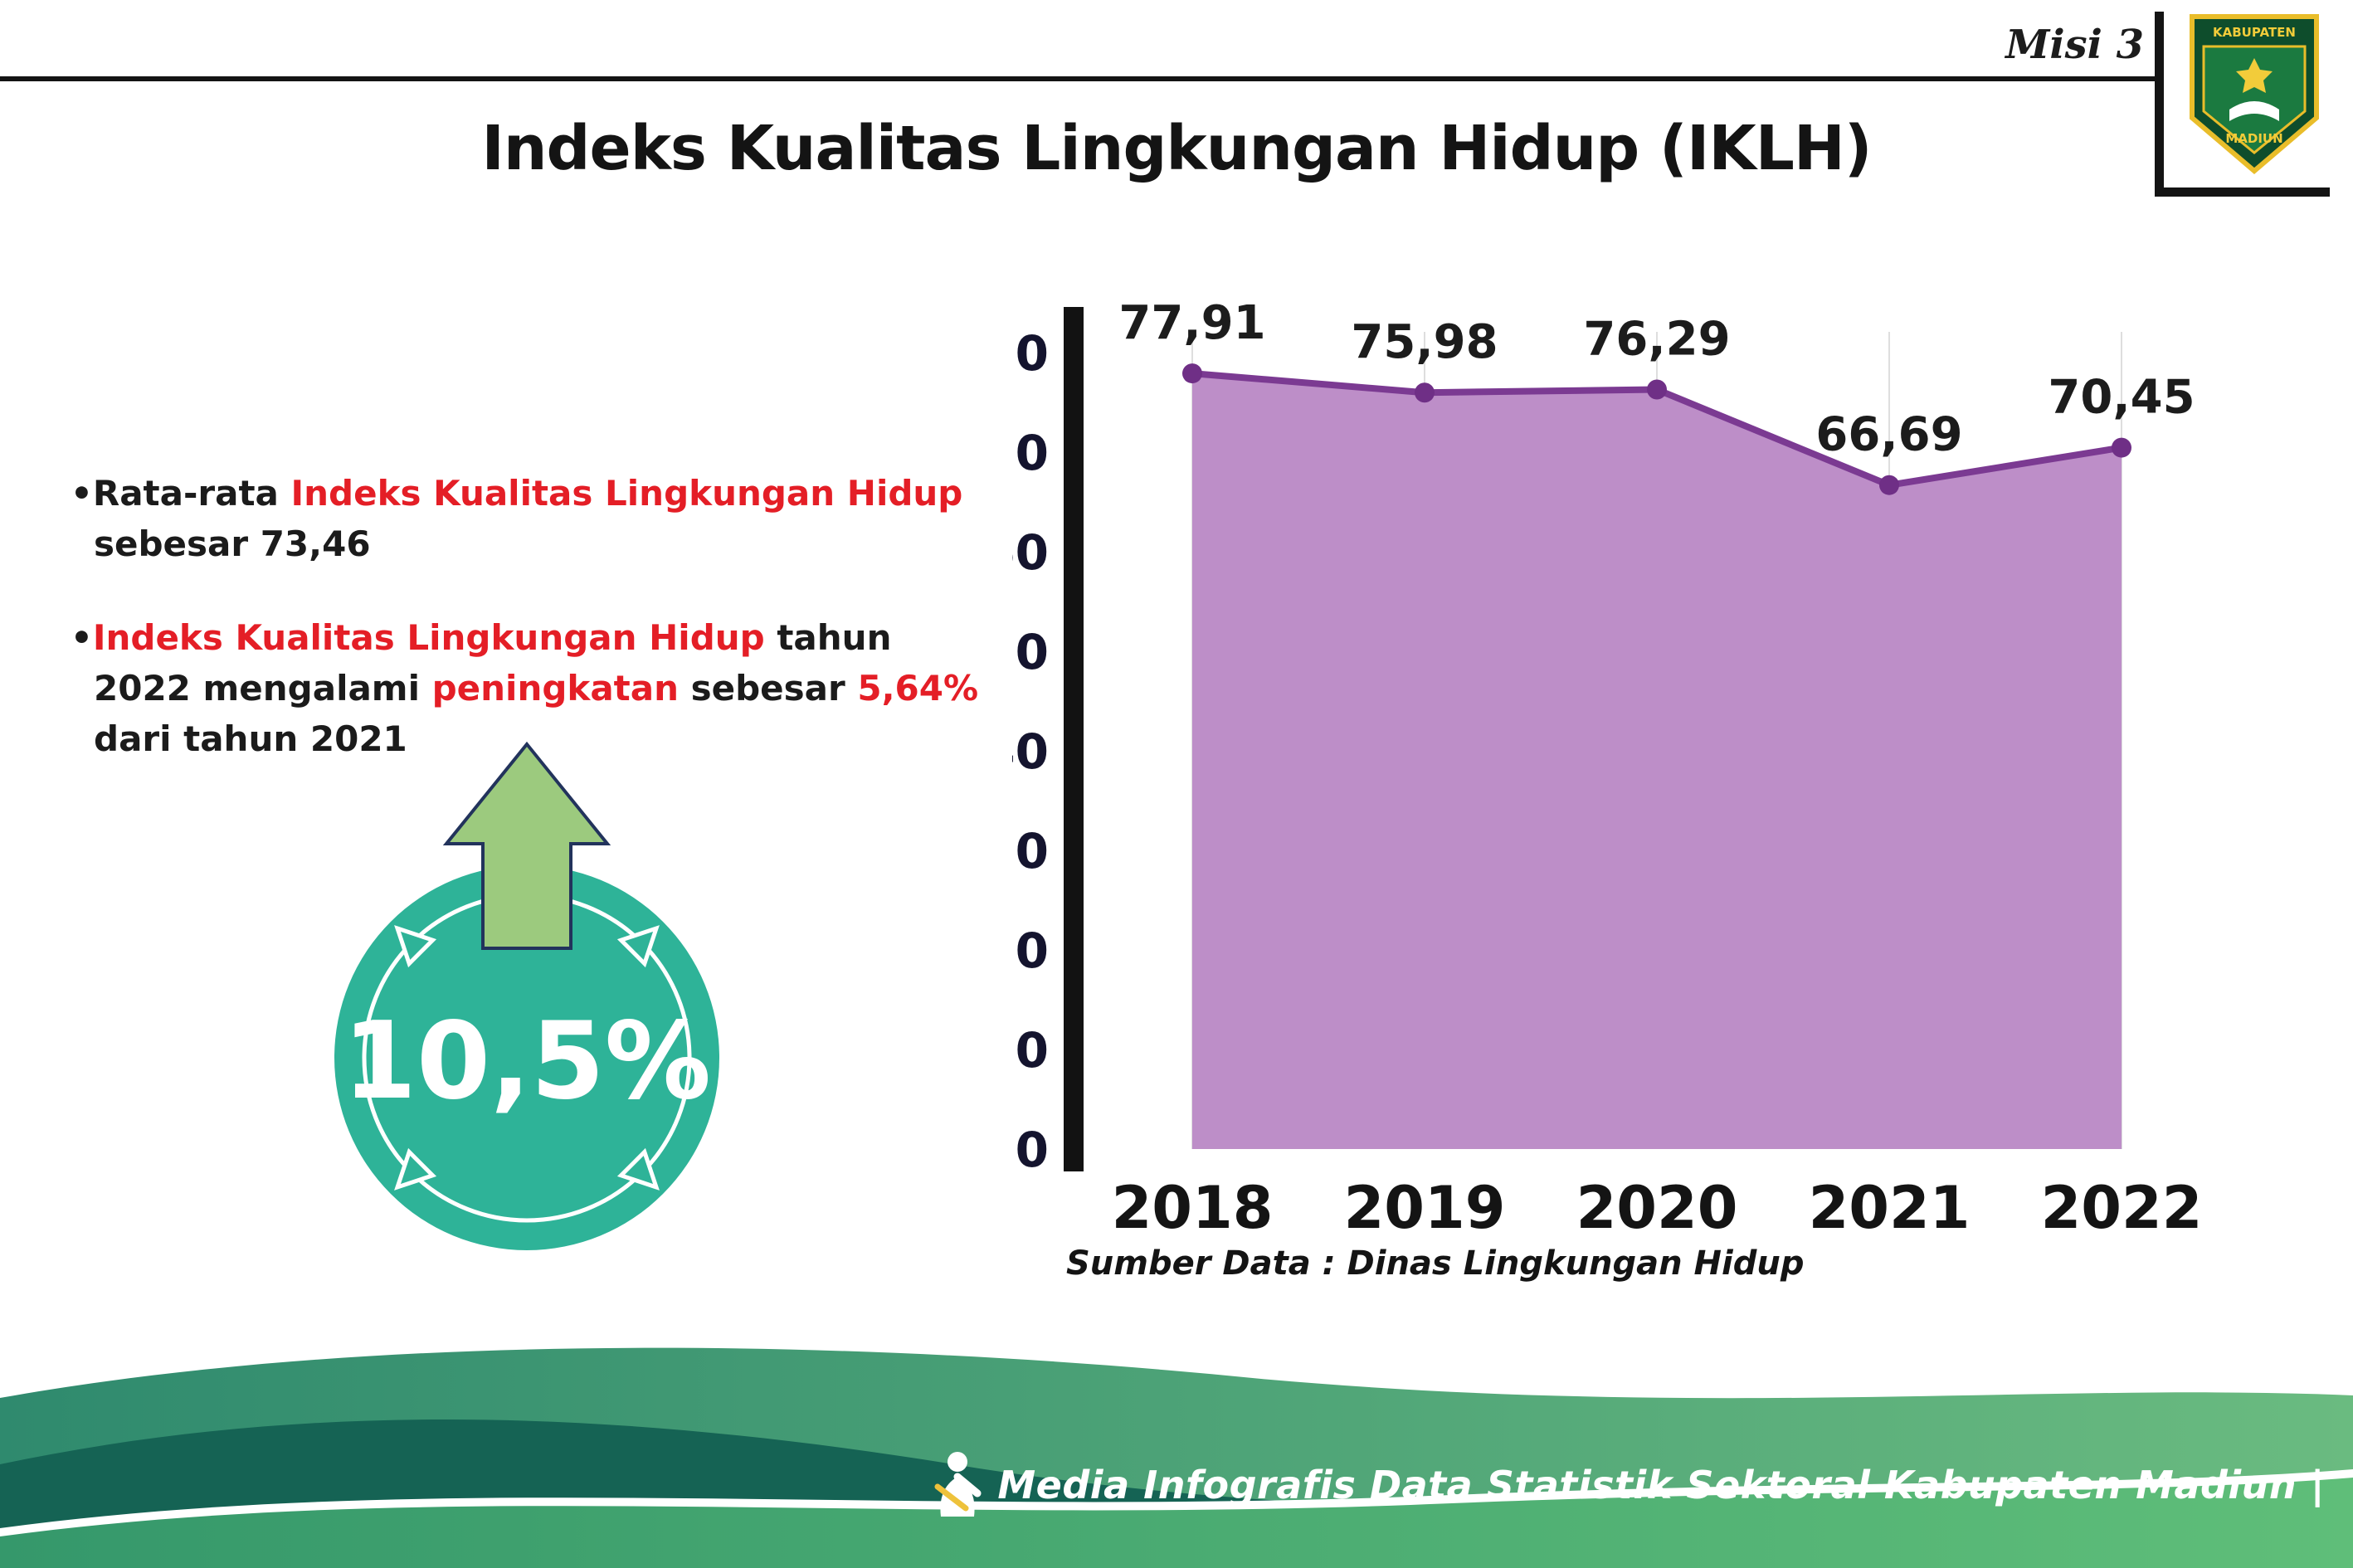  What do you see at coordinates (1435, 1263) in the screenshot?
I see `source-note: Sumber Data : Dinas Lingkungan Hidup` at bounding box center [1435, 1263].